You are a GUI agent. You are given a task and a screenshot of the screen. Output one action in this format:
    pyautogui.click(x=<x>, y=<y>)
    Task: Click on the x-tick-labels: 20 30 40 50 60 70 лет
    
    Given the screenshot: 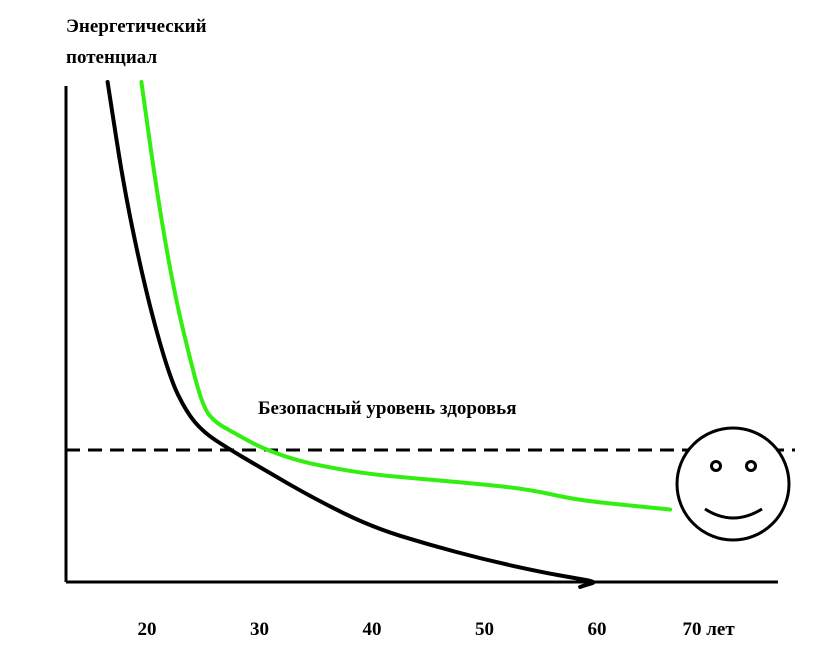 What is the action you would take?
    pyautogui.click(x=437, y=629)
    